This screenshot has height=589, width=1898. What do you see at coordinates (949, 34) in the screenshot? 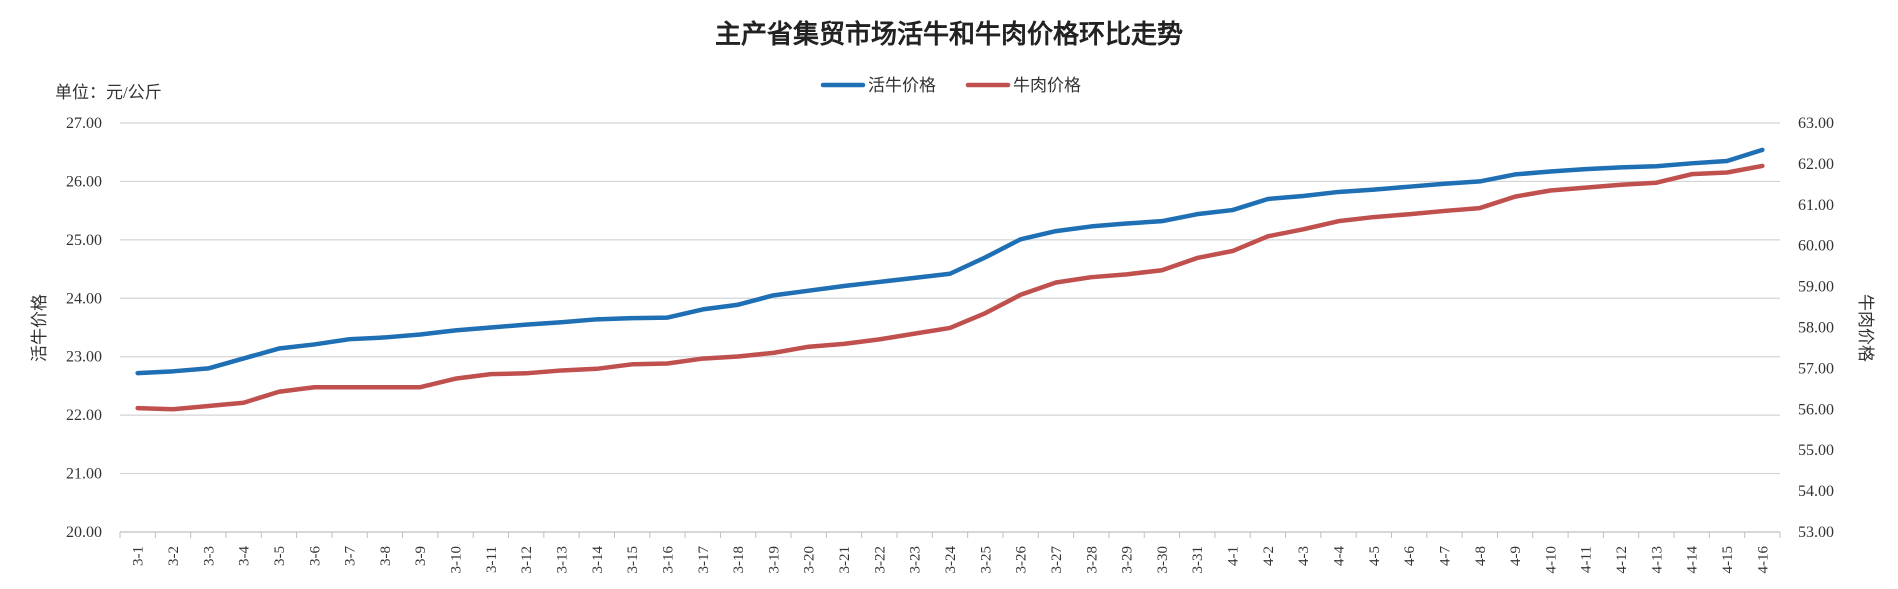
I see `chart-title: 主产省集贸市场活牛和牛肉价格环比走势` at bounding box center [949, 34].